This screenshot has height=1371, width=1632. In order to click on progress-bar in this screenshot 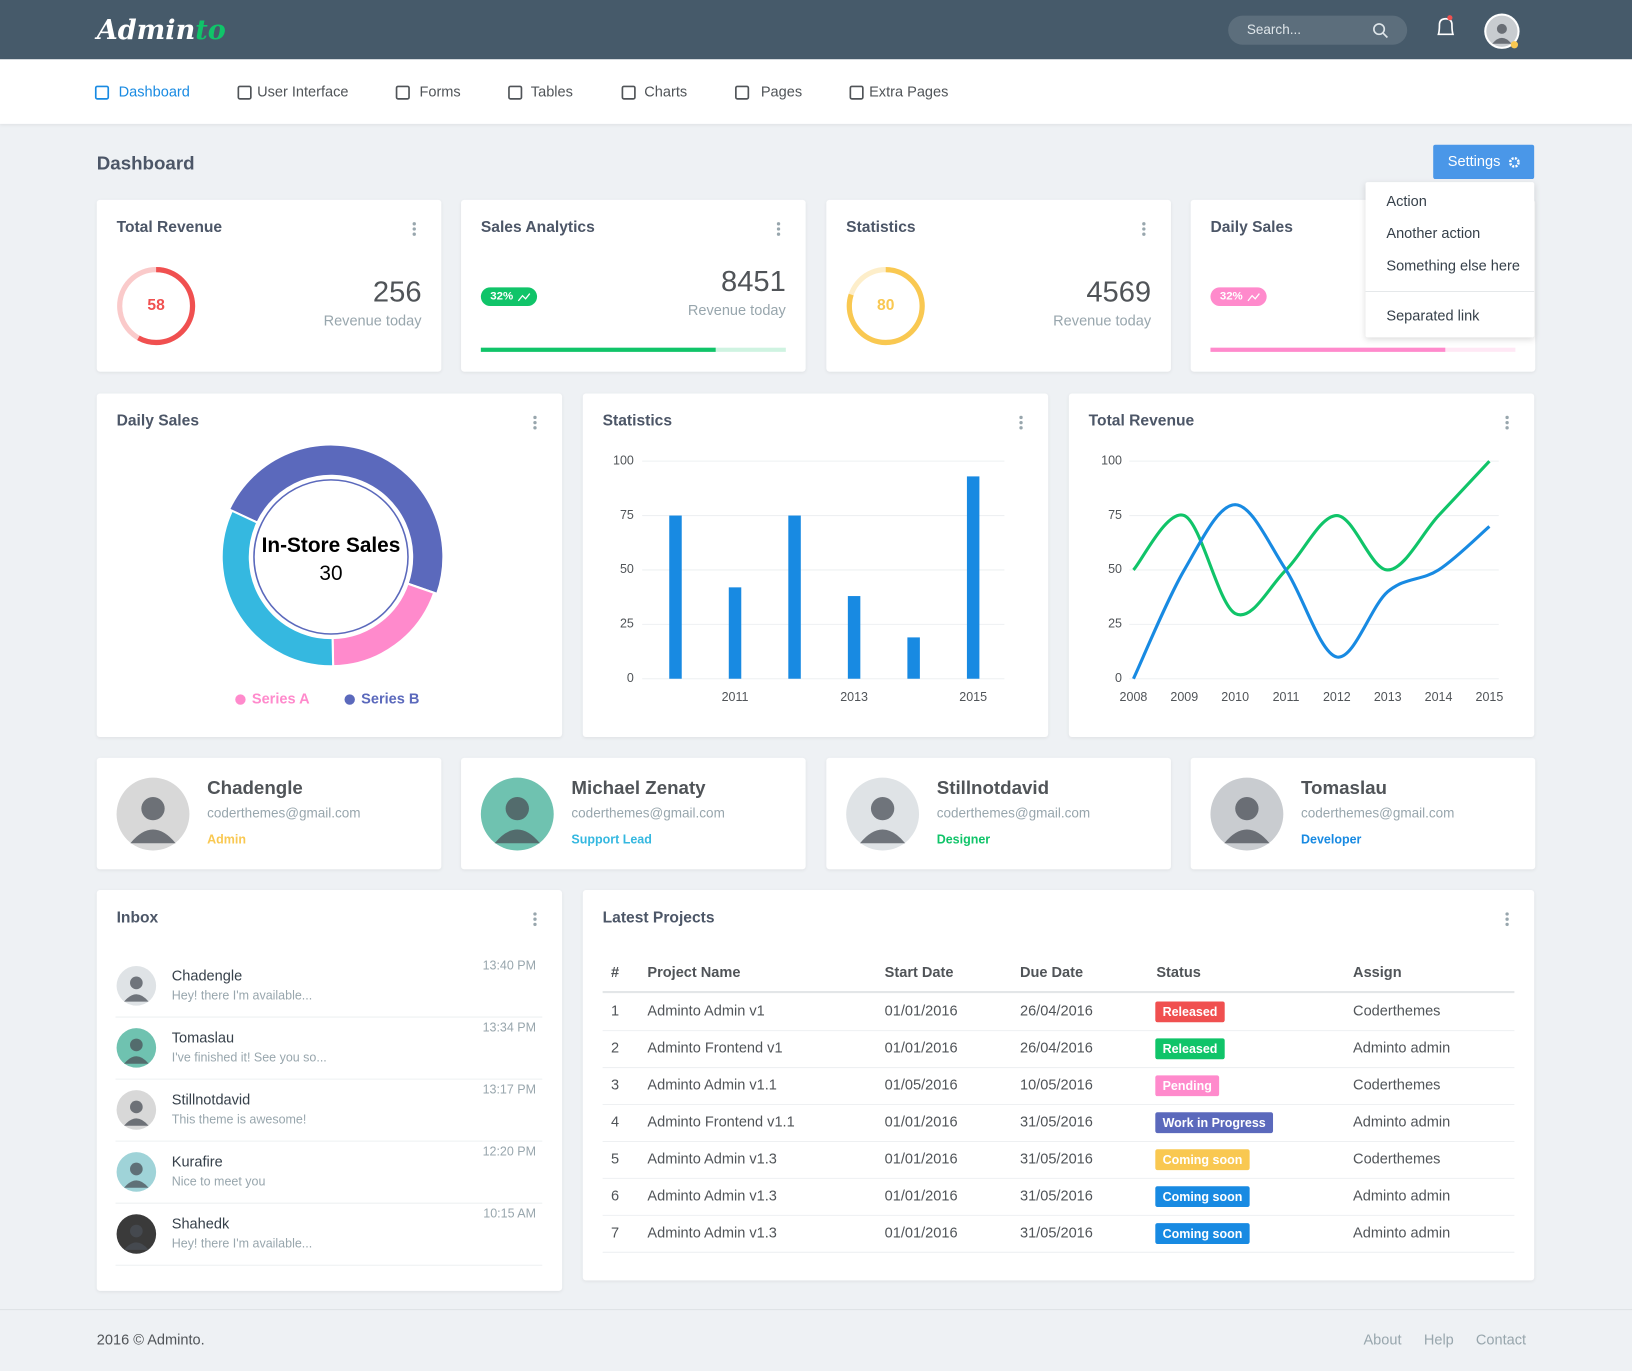, I will do `click(598, 349)`.